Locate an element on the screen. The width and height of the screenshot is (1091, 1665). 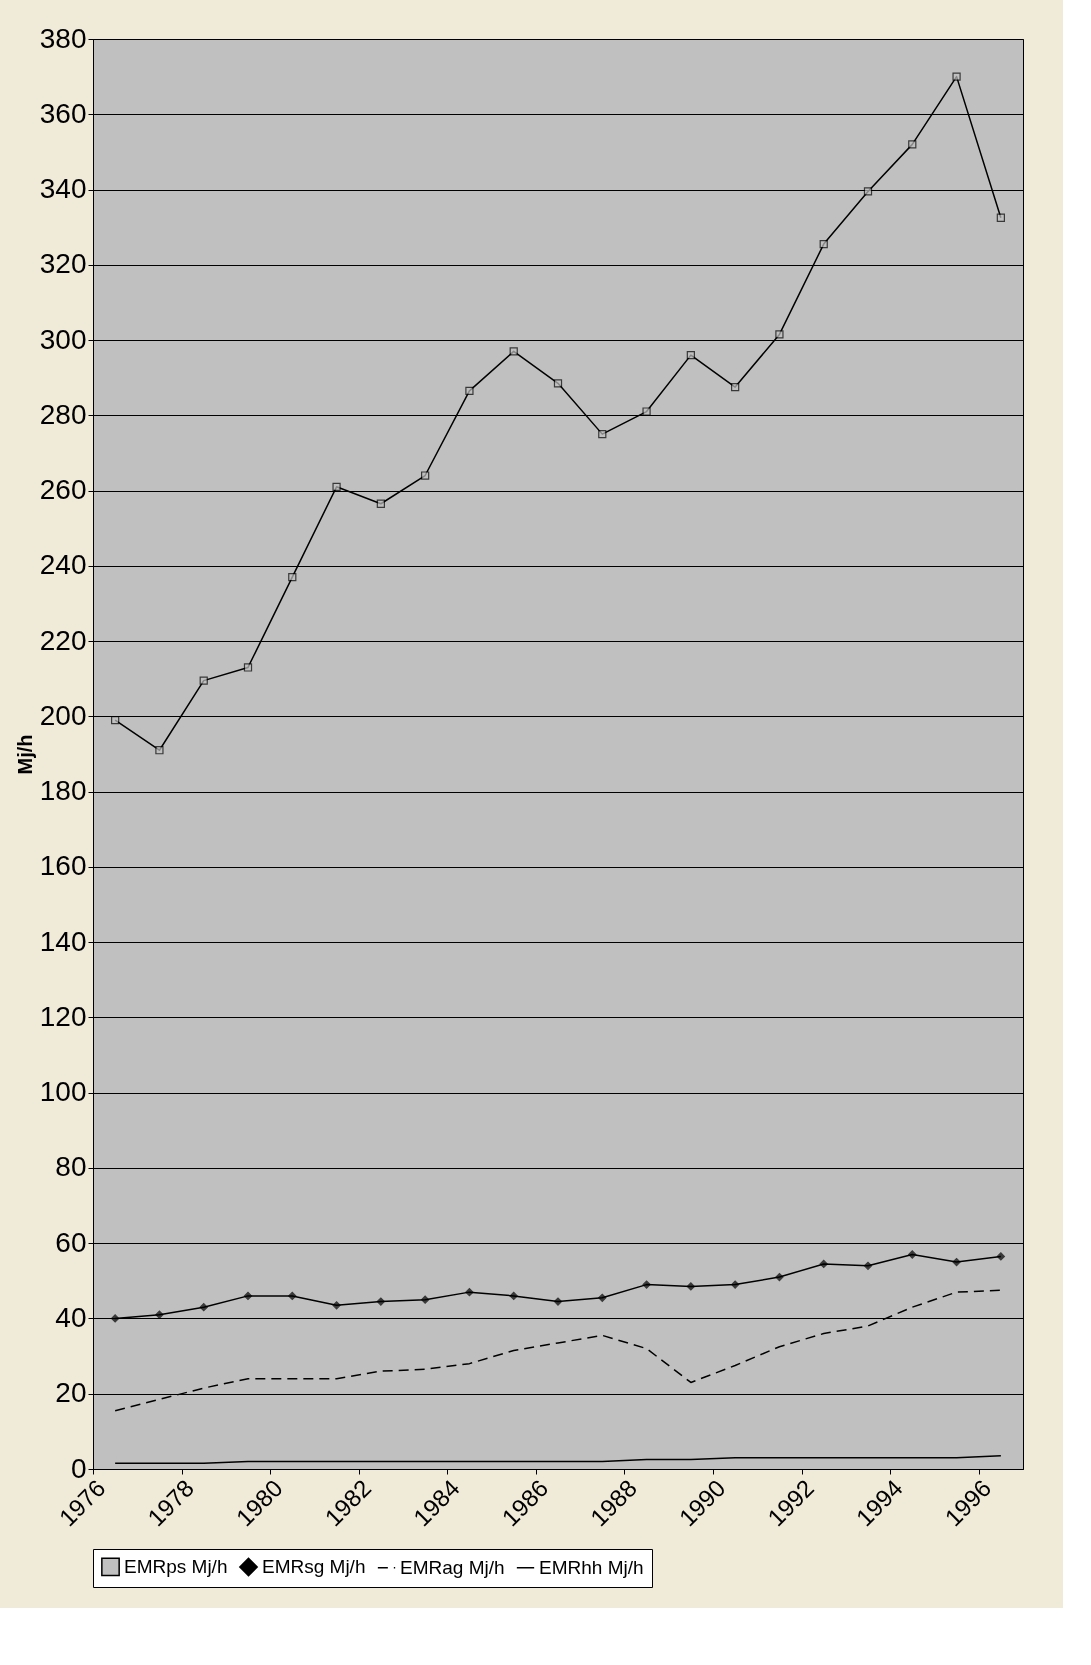
y-tick-label: 80 is located at coordinates (71, 1167).